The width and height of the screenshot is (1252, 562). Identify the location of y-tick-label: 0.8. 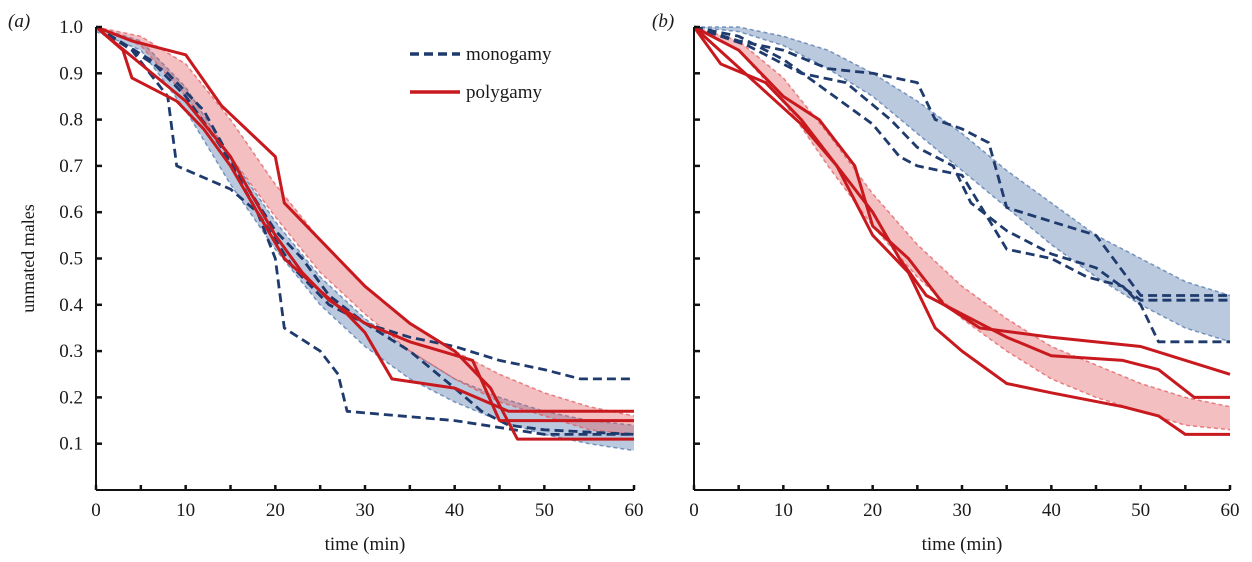
(71, 120).